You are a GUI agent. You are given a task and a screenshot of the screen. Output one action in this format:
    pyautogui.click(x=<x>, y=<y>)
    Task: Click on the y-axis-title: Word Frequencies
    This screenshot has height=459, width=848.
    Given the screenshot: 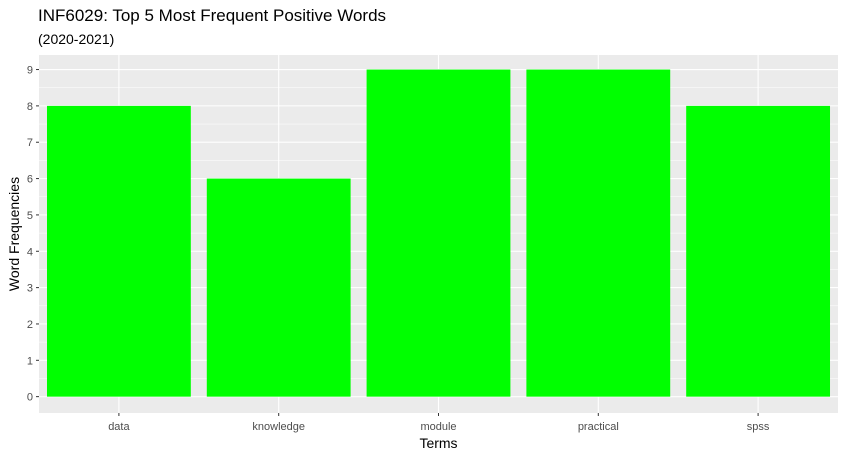 What is the action you would take?
    pyautogui.click(x=14, y=234)
    